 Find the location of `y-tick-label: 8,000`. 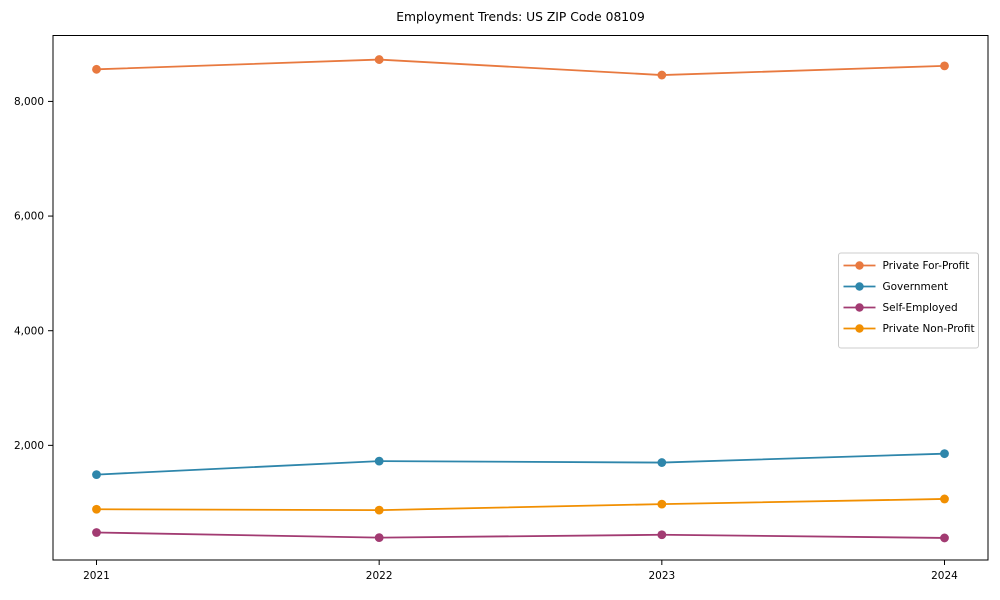

y-tick-label: 8,000 is located at coordinates (29, 102).